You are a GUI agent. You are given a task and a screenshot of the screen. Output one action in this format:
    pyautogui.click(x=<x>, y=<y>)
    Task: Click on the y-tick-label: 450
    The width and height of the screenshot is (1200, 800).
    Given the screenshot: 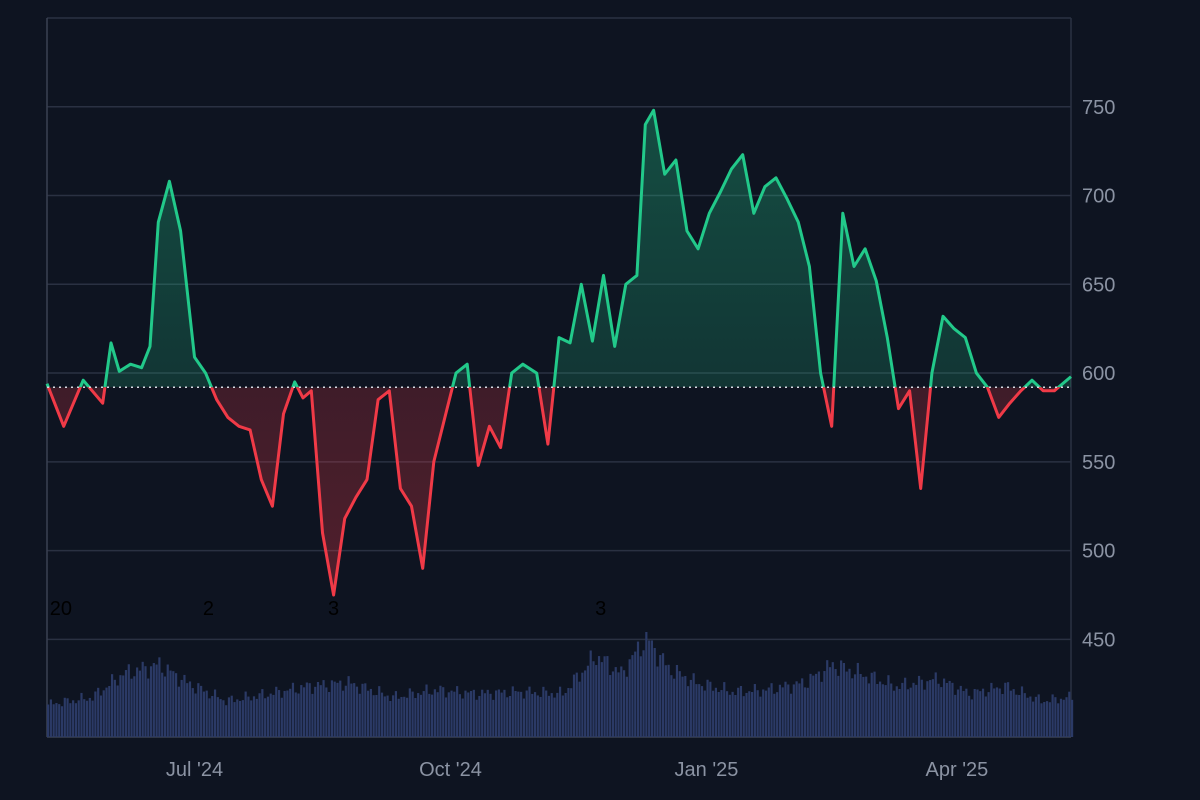 What is the action you would take?
    pyautogui.click(x=1098, y=640)
    